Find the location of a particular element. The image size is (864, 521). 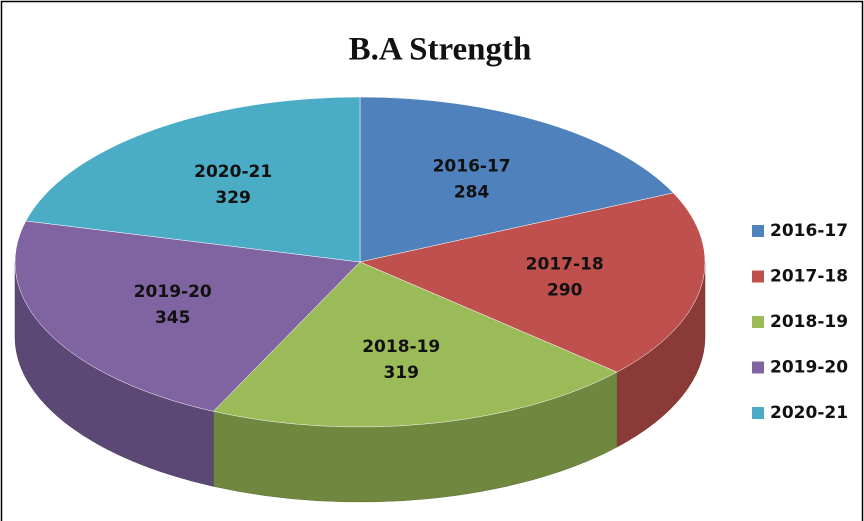

data-label-category: 2019-20 is located at coordinates (173, 292).